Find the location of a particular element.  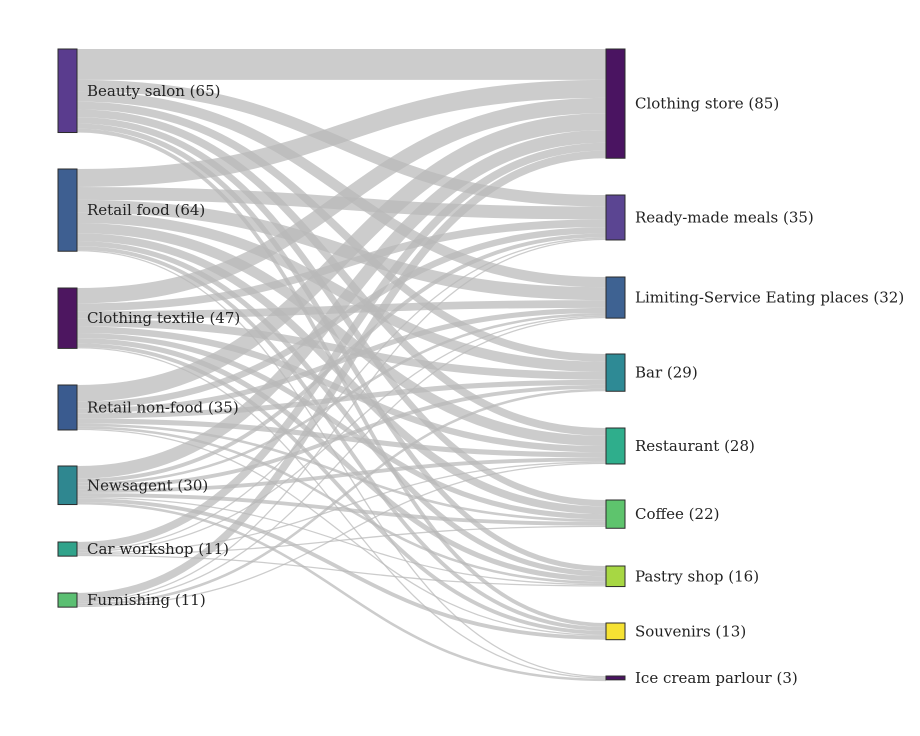

flow-clothing_textile-to-restaurant is located at coordinates (341, 389).